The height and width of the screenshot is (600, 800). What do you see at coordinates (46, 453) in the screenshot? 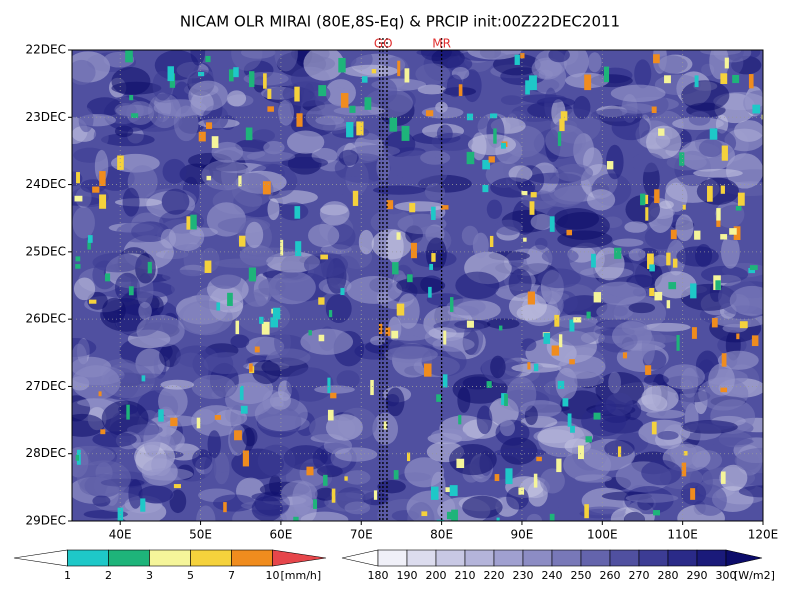
I see `y-tick-label: 28DEC` at bounding box center [46, 453].